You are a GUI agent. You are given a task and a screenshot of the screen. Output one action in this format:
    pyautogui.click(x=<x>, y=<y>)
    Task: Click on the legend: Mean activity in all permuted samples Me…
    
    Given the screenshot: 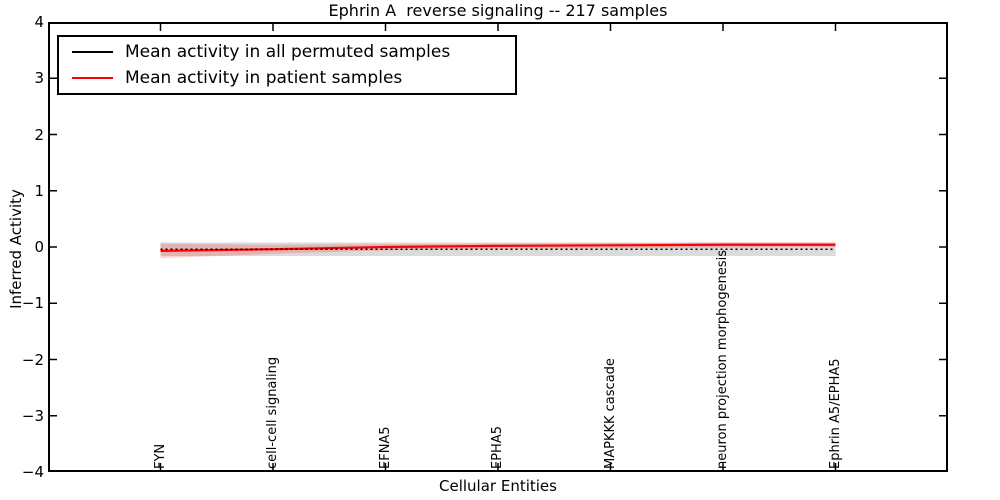 What is the action you would take?
    pyautogui.click(x=287, y=65)
    